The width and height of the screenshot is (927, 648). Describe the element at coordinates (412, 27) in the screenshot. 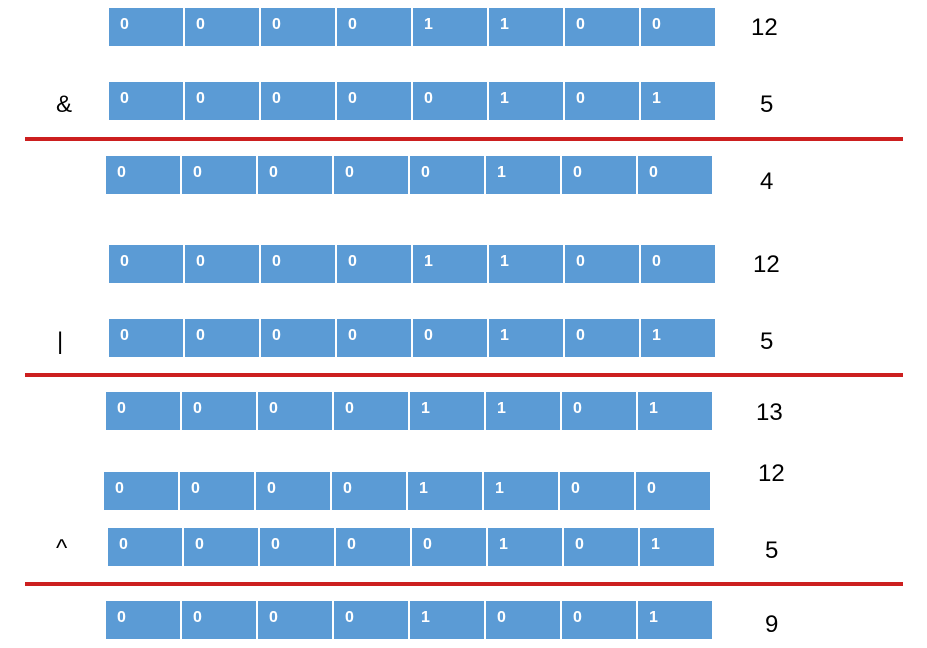

I see `and-operand-a-row: 0 0 0 0 1 1 0 0` at that location.